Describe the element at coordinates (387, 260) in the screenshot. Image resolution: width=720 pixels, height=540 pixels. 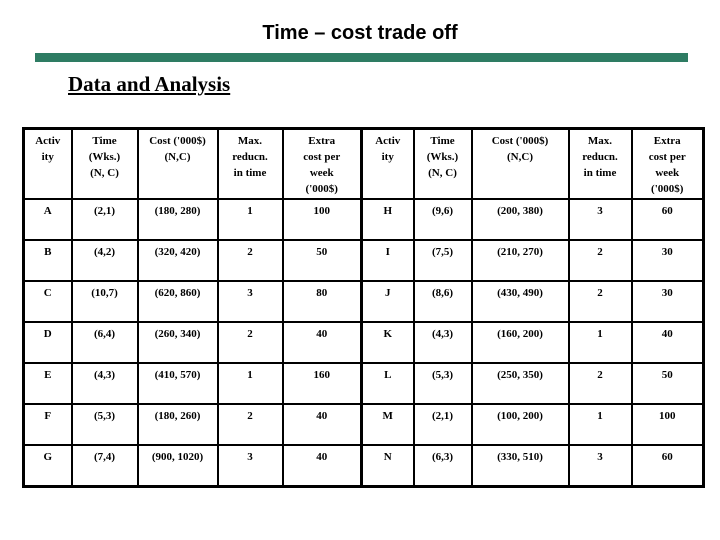
I see `activity-cell: I` at that location.